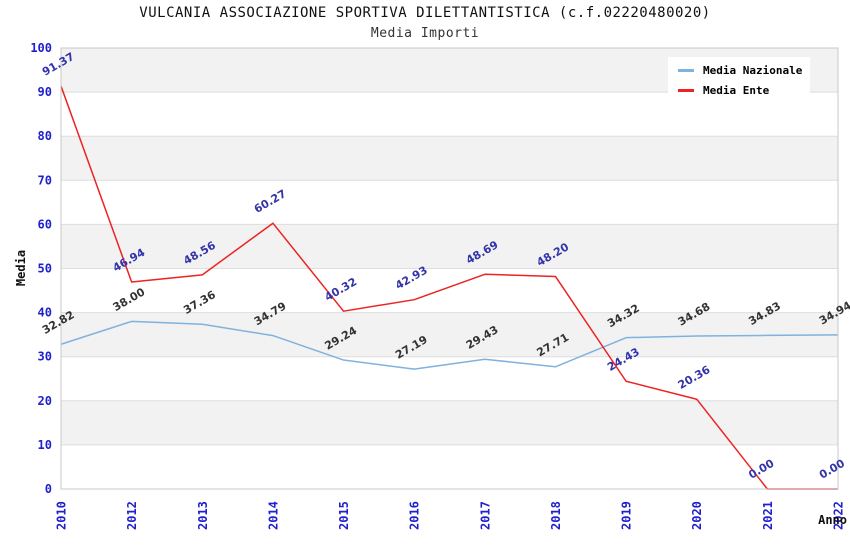 This screenshot has height=550, width=850. I want to click on data-label: 60.27, so click(270, 201).